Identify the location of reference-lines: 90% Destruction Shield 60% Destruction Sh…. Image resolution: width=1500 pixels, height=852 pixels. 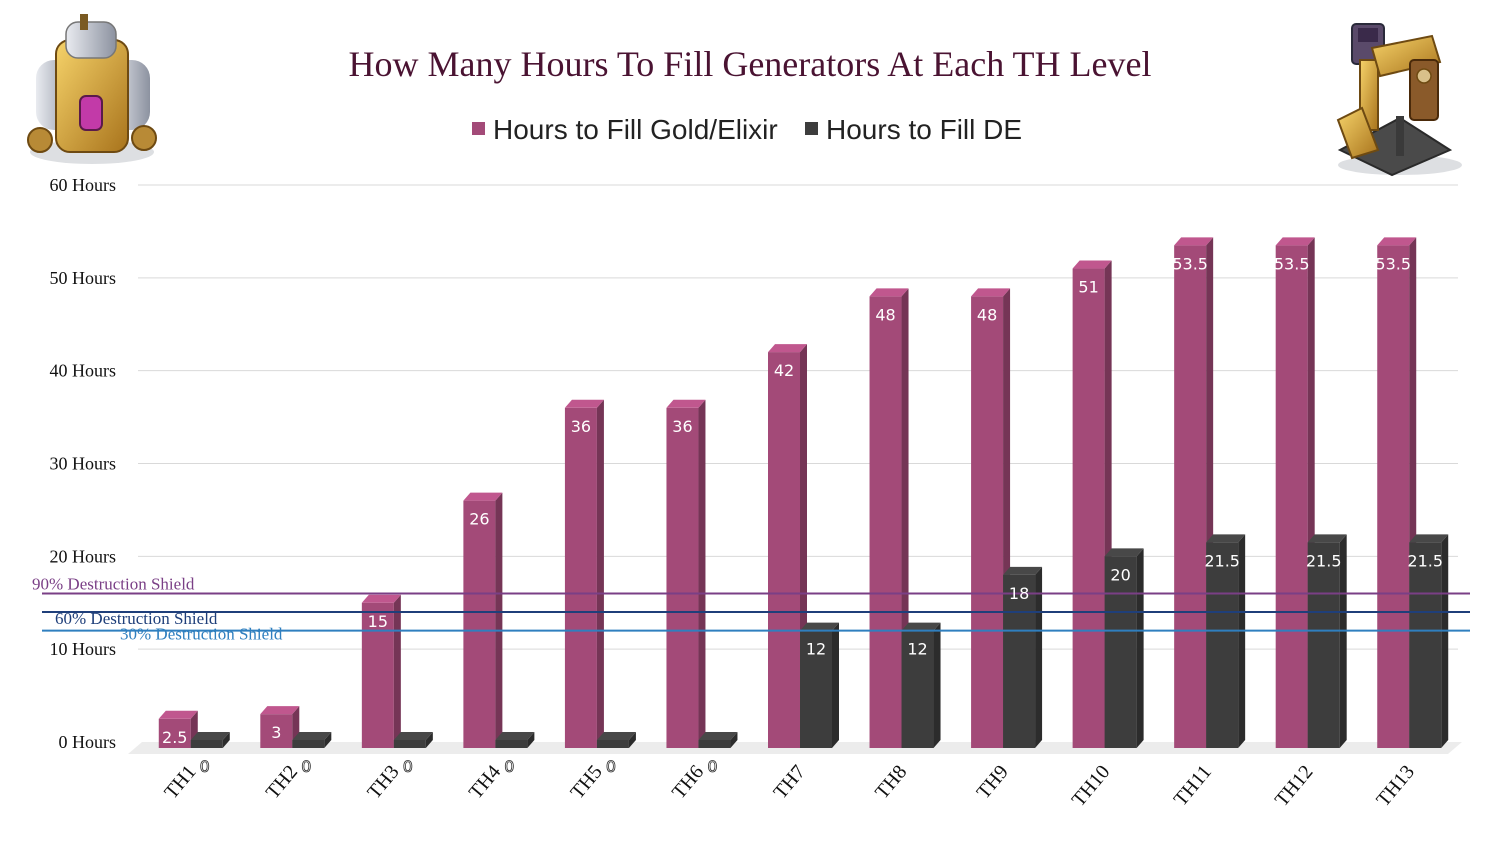
(751, 609).